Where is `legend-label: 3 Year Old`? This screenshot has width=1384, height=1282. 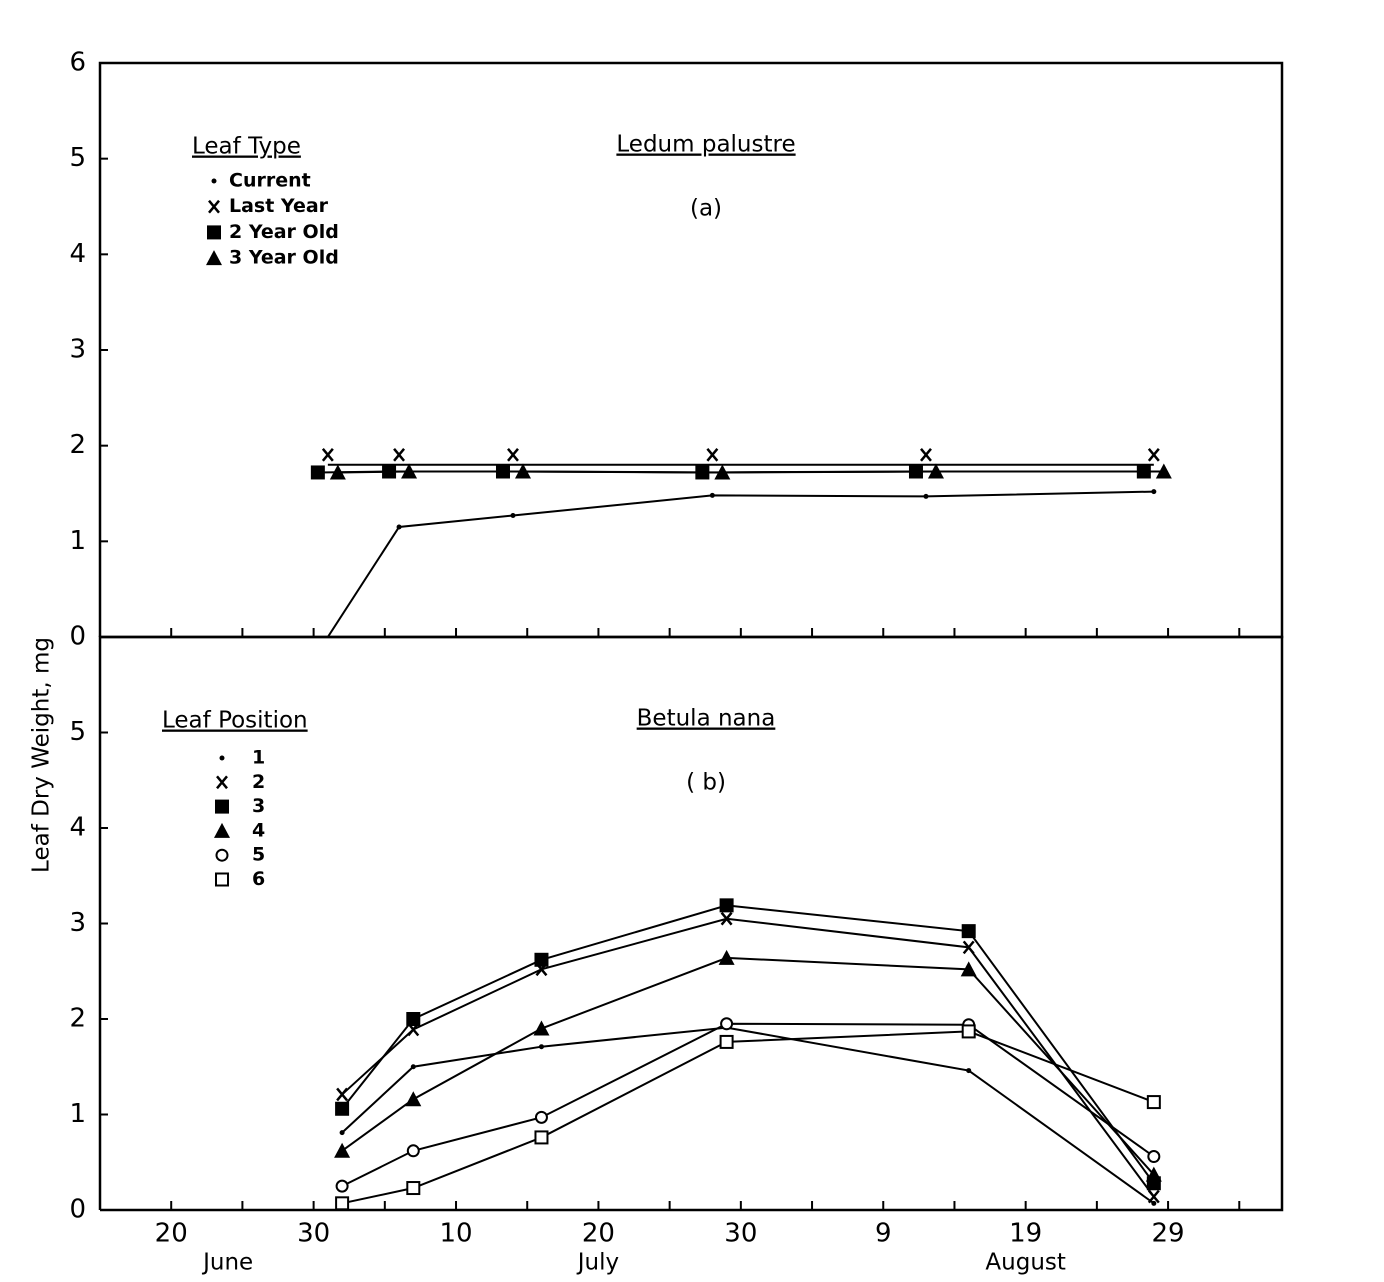 legend-label: 3 Year Old is located at coordinates (284, 258).